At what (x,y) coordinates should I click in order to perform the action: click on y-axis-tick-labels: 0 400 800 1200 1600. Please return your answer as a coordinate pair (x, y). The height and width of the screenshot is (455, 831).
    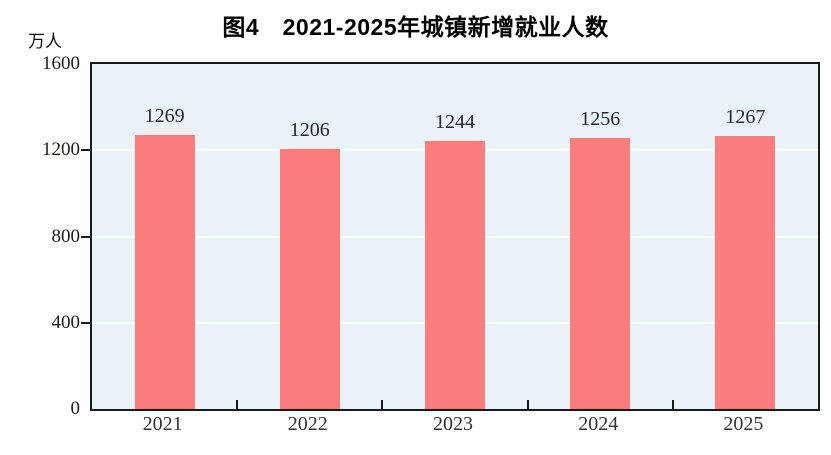
    Looking at the image, I should click on (40, 236).